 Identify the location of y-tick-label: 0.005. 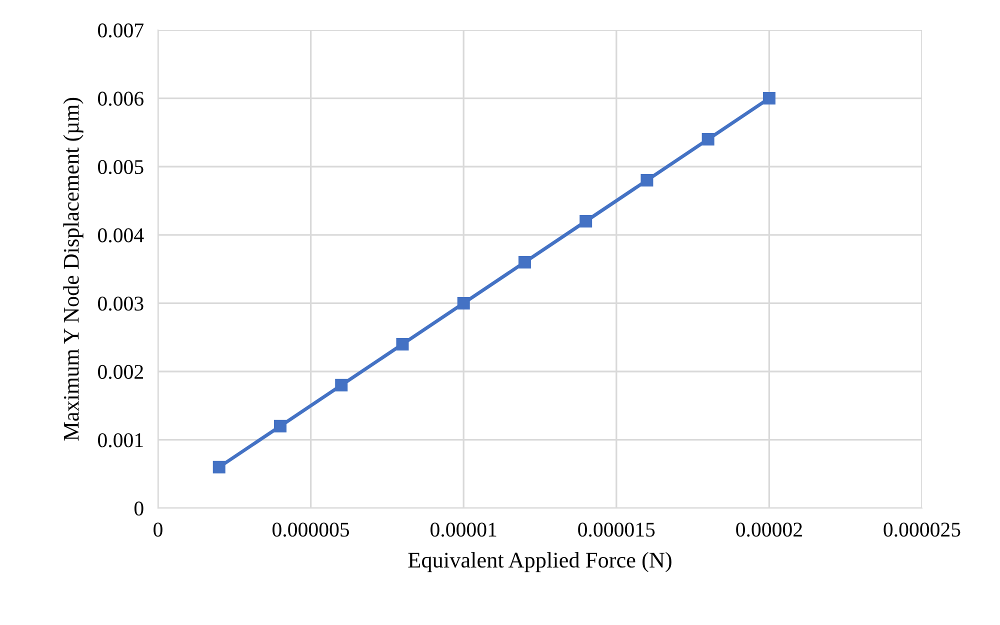
(121, 167).